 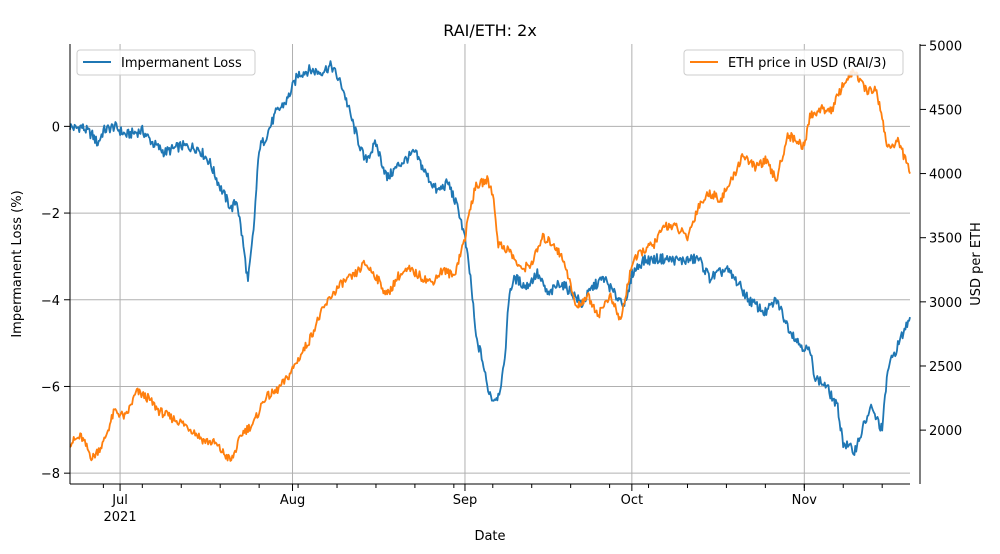 I want to click on y-right-tick-label: 3500, so click(x=945, y=239).